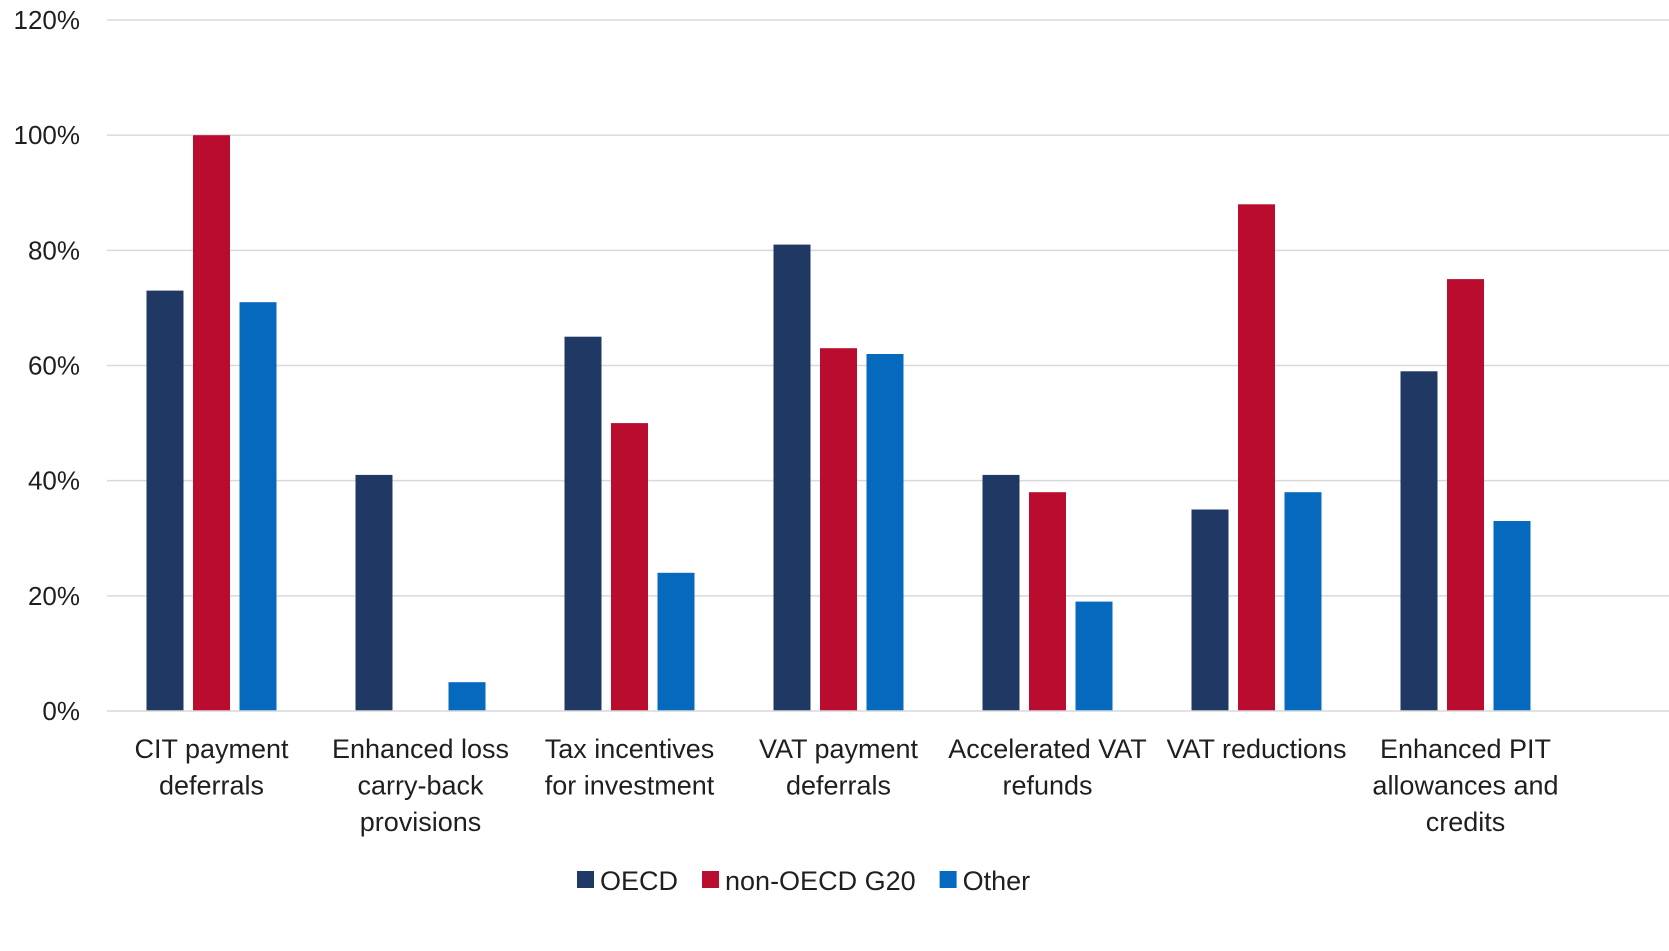 This screenshot has height=951, width=1669. What do you see at coordinates (420, 785) in the screenshot?
I see `x-category-label: Enhanced loss carry-back provisions` at bounding box center [420, 785].